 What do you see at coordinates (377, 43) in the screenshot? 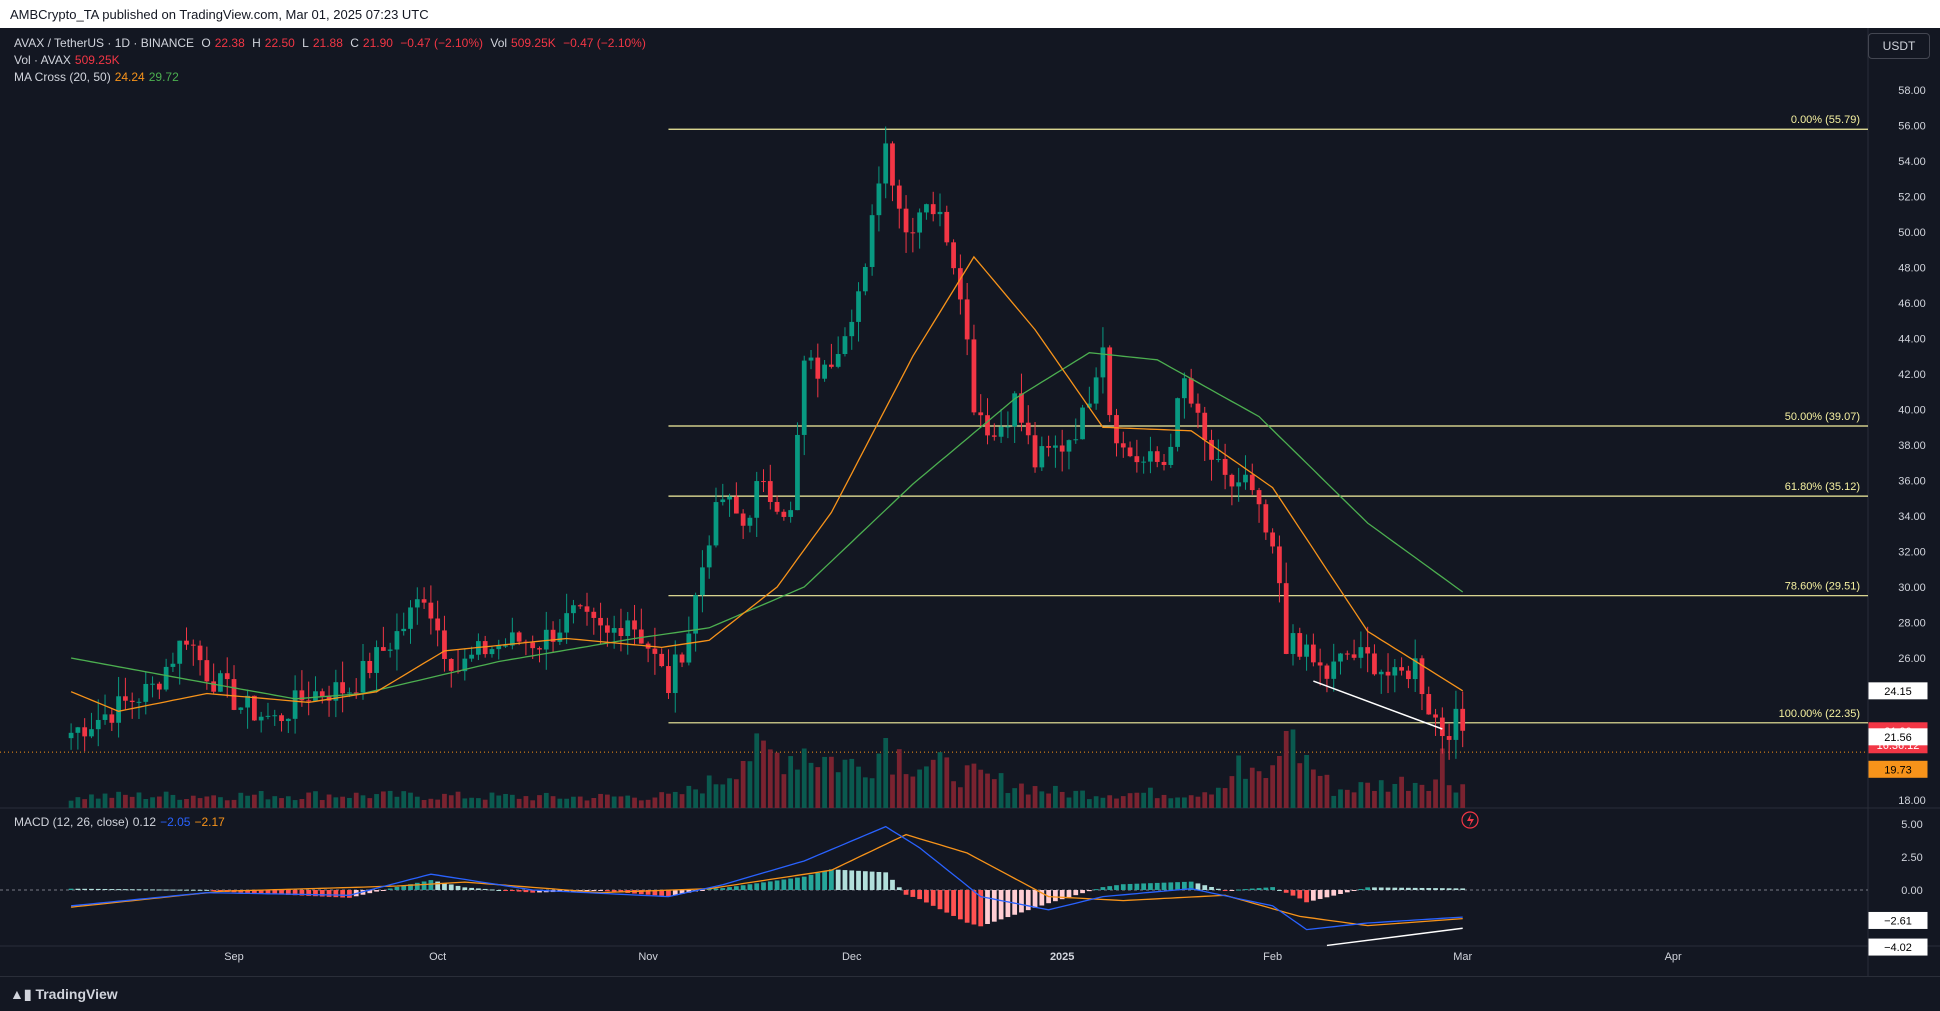
I see `close-value: 21.90` at bounding box center [377, 43].